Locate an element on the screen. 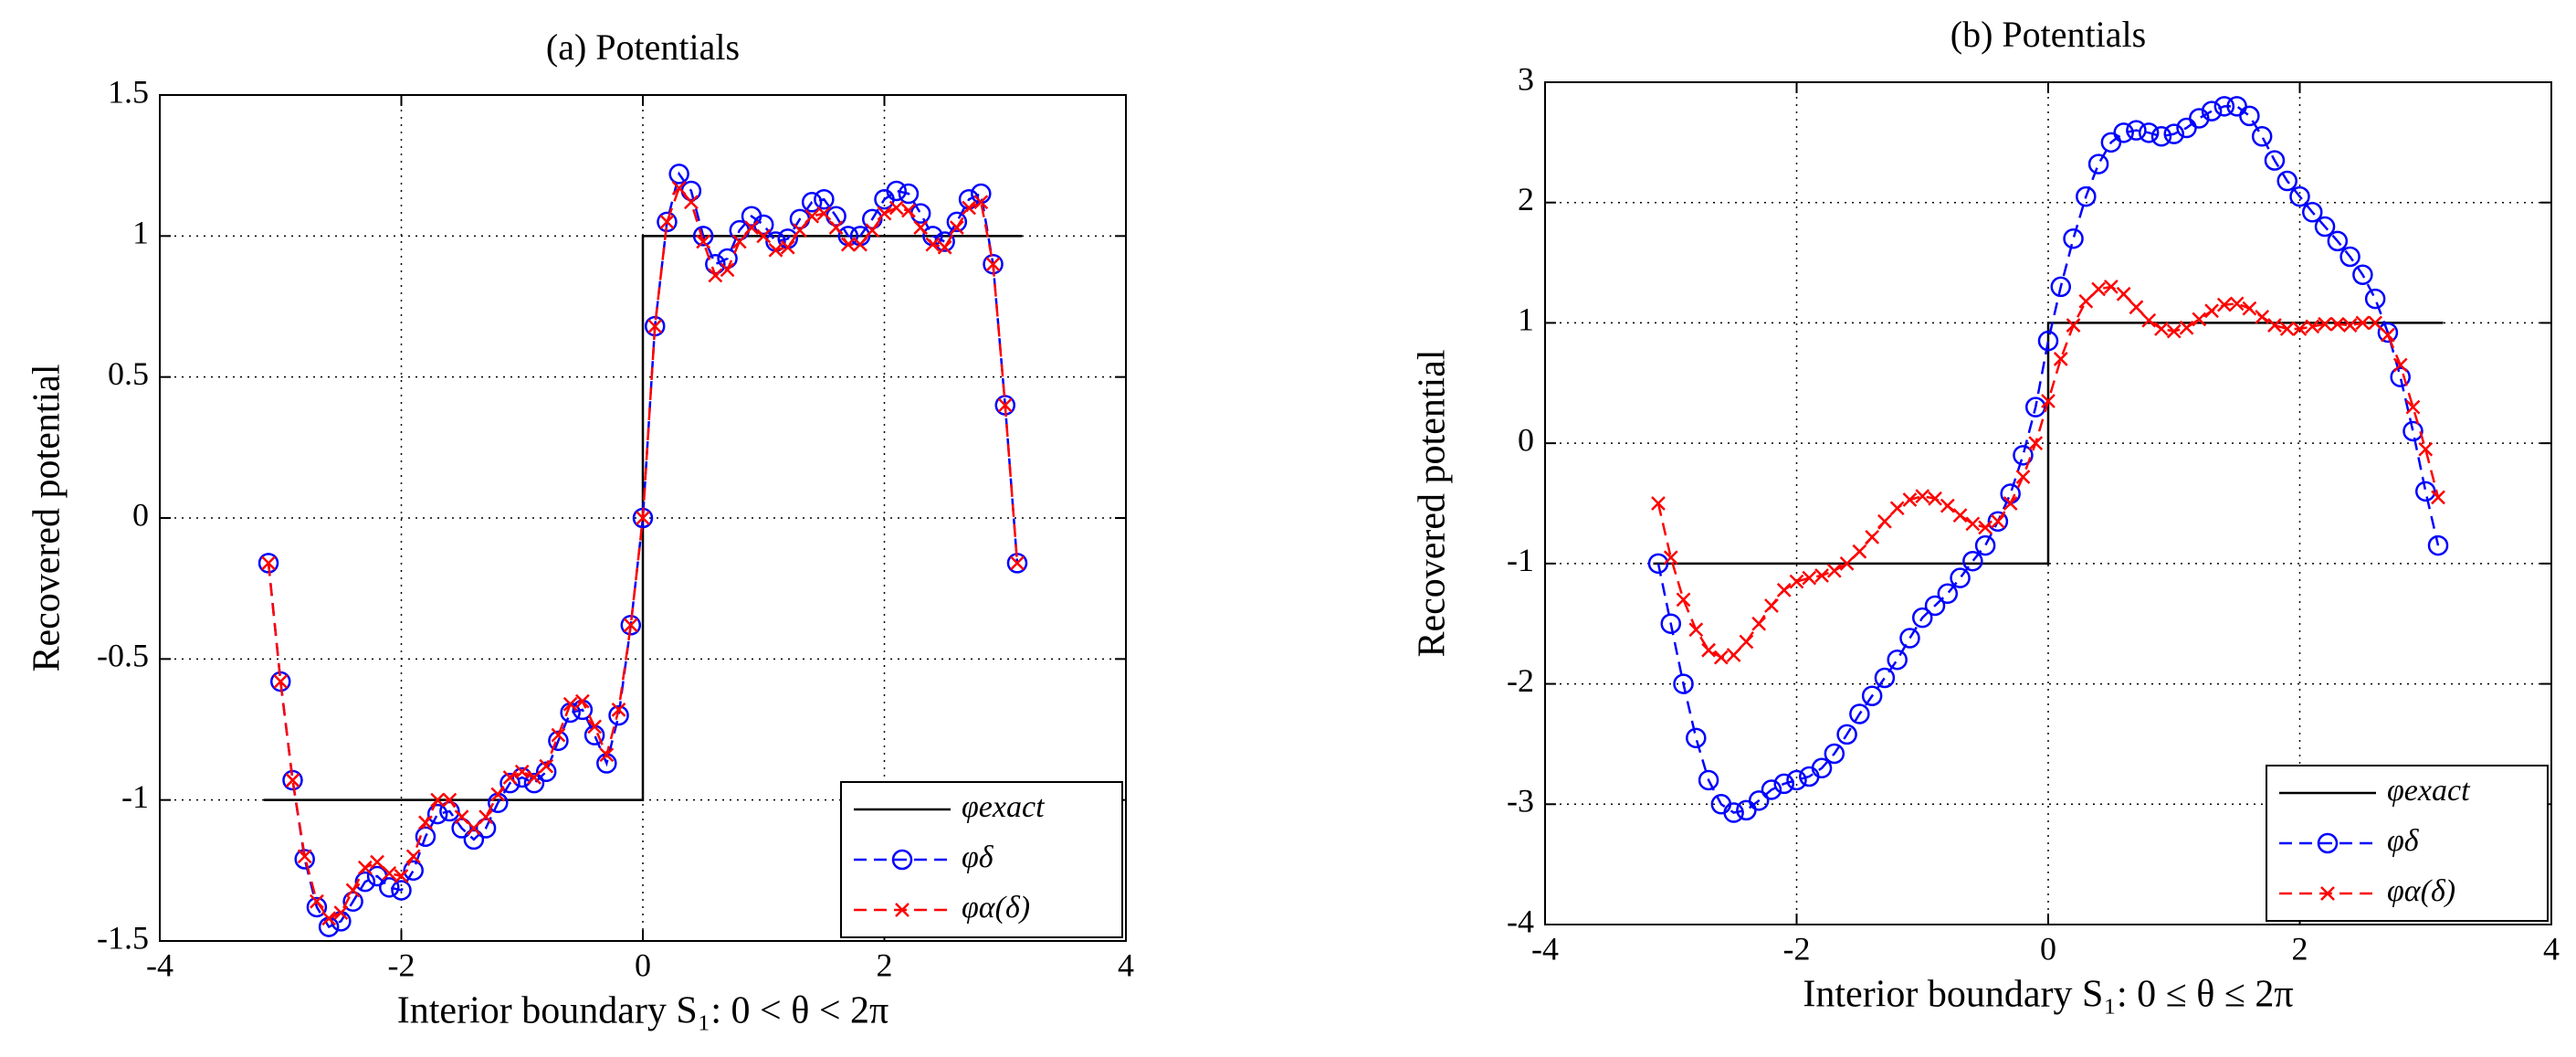 The image size is (2576, 1057). legend-marker is located at coordinates (902, 860).